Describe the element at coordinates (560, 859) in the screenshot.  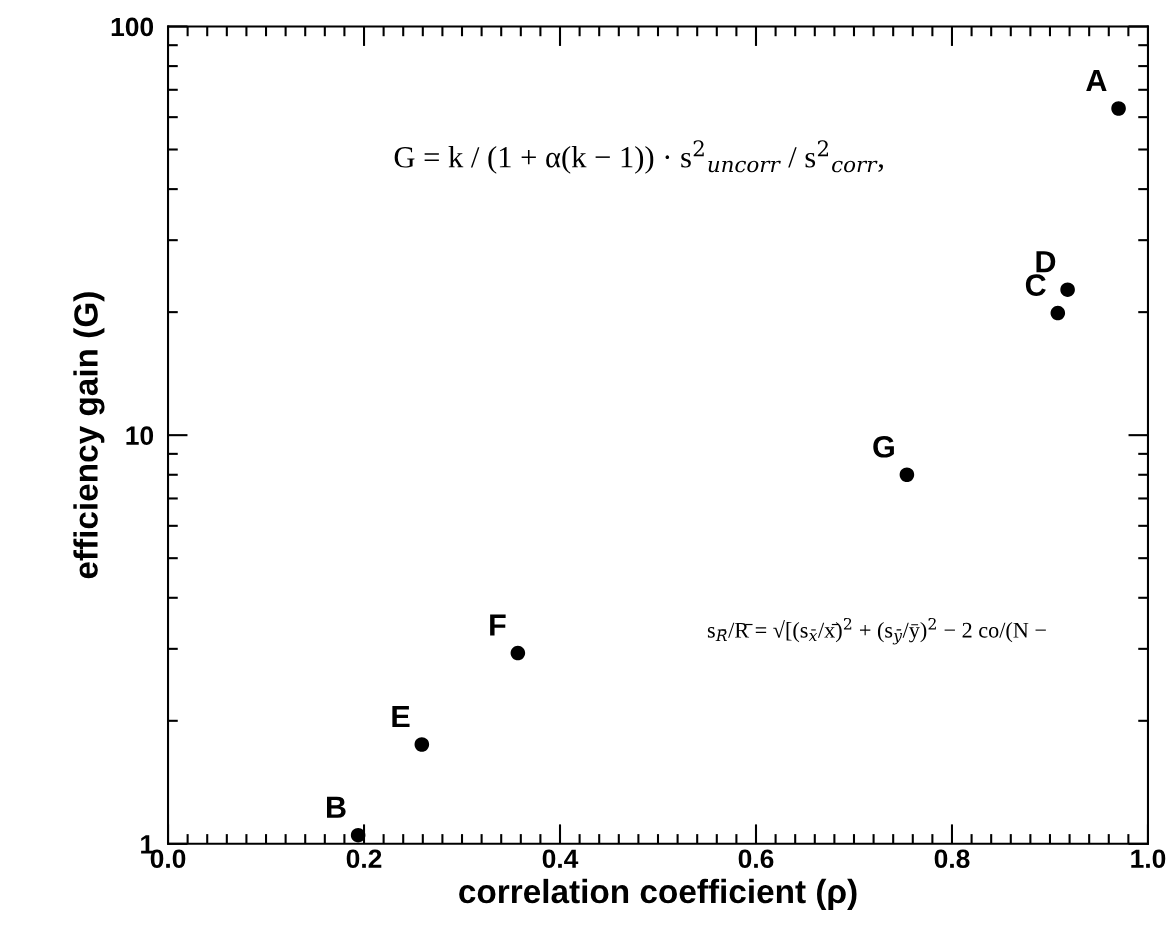
I see `x-tick-label: 0.4` at that location.